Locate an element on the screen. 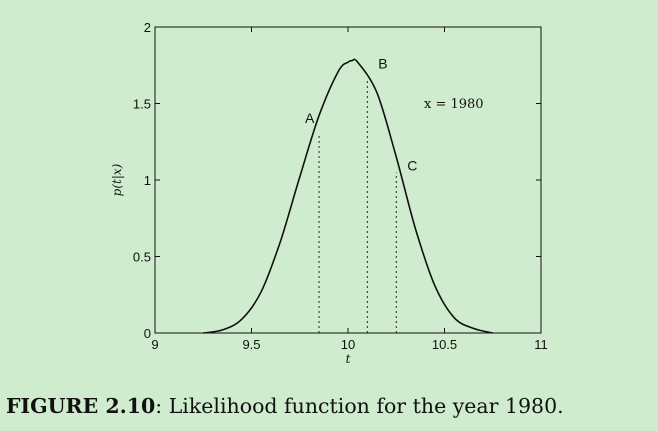 The height and width of the screenshot is (431, 658). y-tick-label: 1 is located at coordinates (147, 180).